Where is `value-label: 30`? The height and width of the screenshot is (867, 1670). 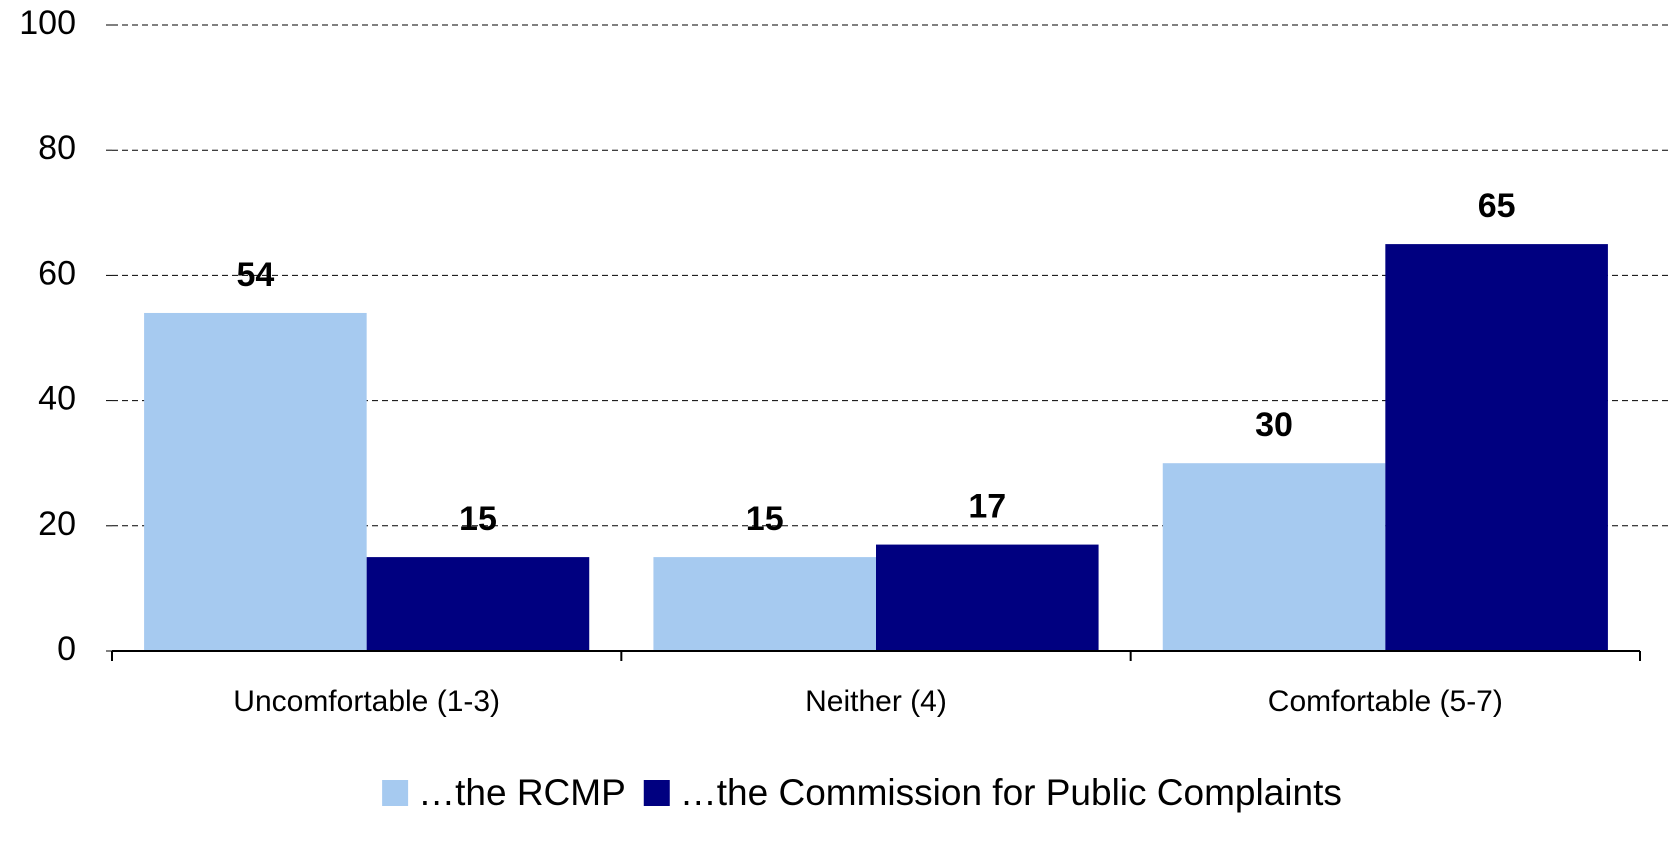
value-label: 30 is located at coordinates (1274, 425).